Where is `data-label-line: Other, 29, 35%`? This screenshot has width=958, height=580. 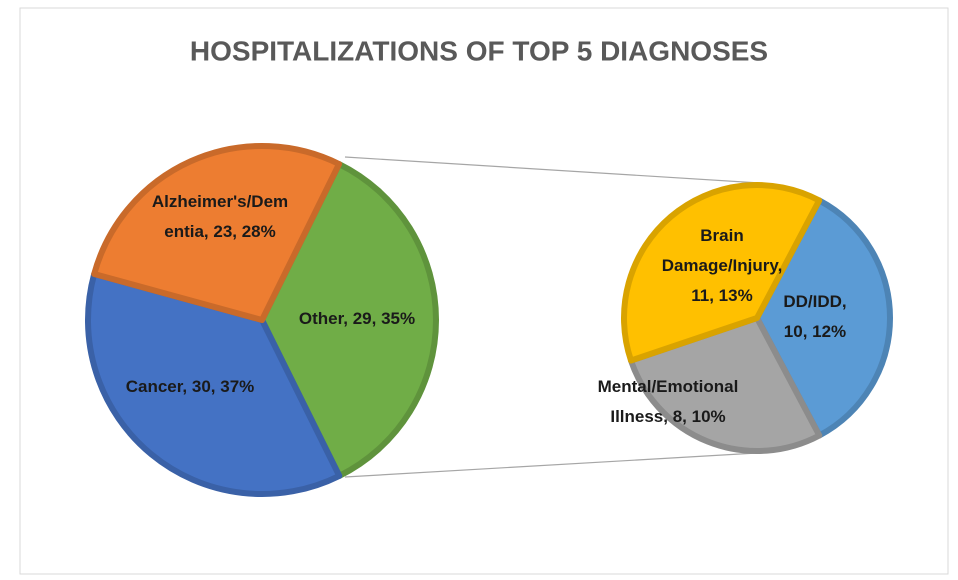 data-label-line: Other, 29, 35% is located at coordinates (357, 318).